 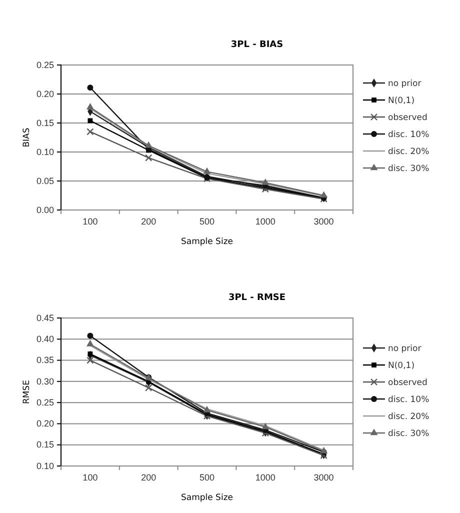 What do you see at coordinates (45, 339) in the screenshot?
I see `y-tick-label: 0.40` at bounding box center [45, 339].